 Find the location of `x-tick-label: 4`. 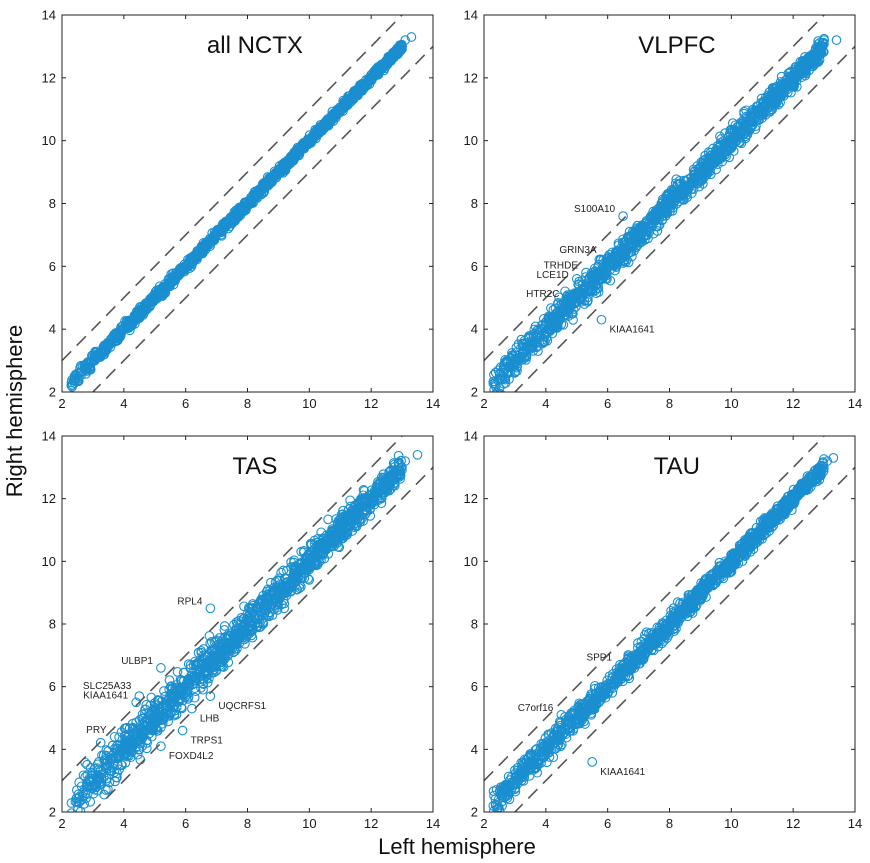

x-tick-label: 4 is located at coordinates (545, 403).